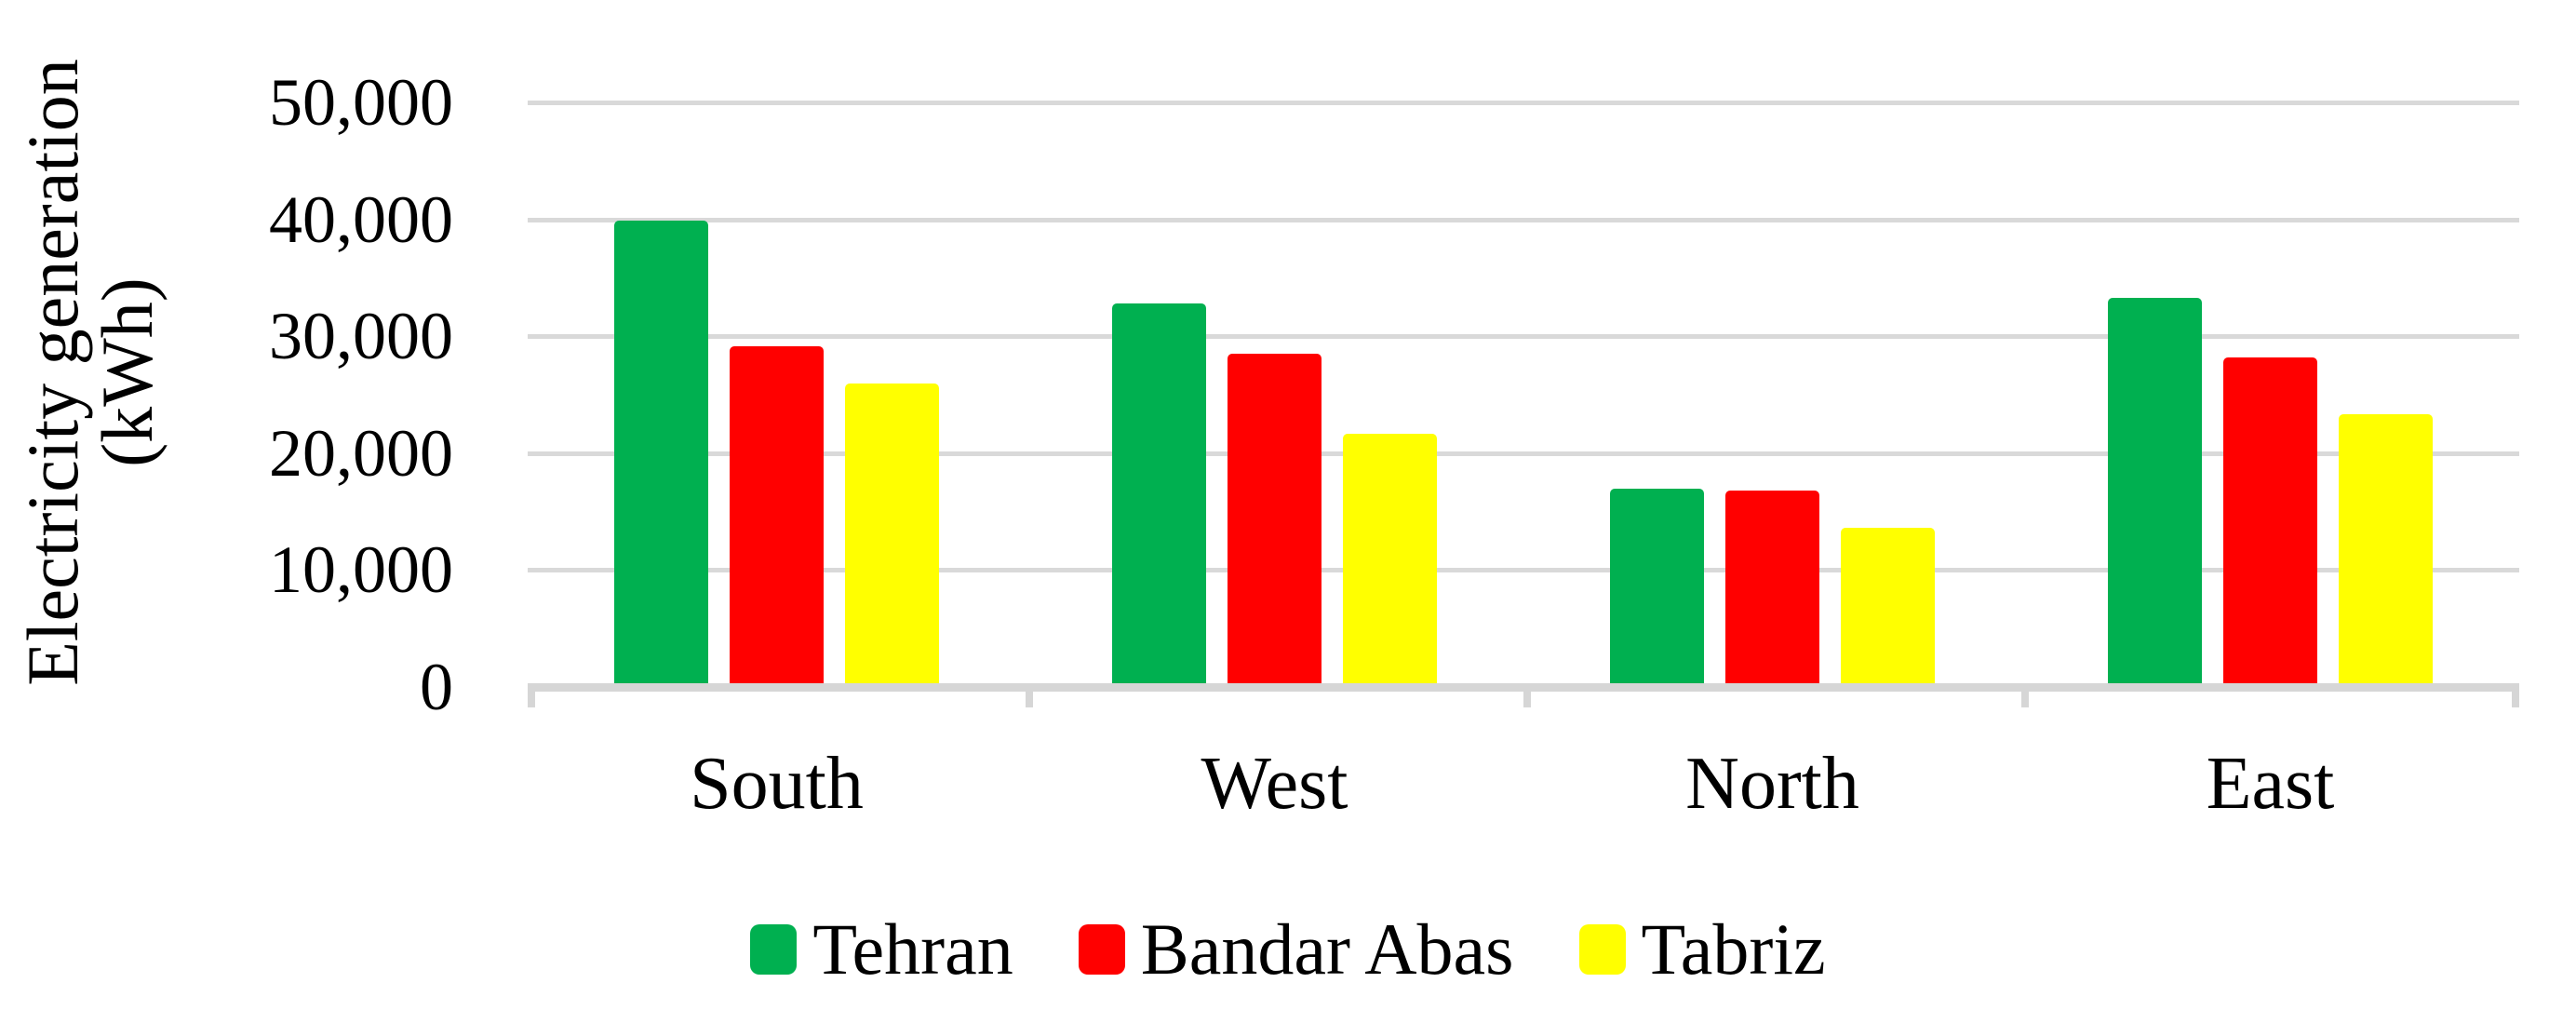 The height and width of the screenshot is (1023, 2576). What do you see at coordinates (1523, 337) in the screenshot?
I see `gridline-30,000` at bounding box center [1523, 337].